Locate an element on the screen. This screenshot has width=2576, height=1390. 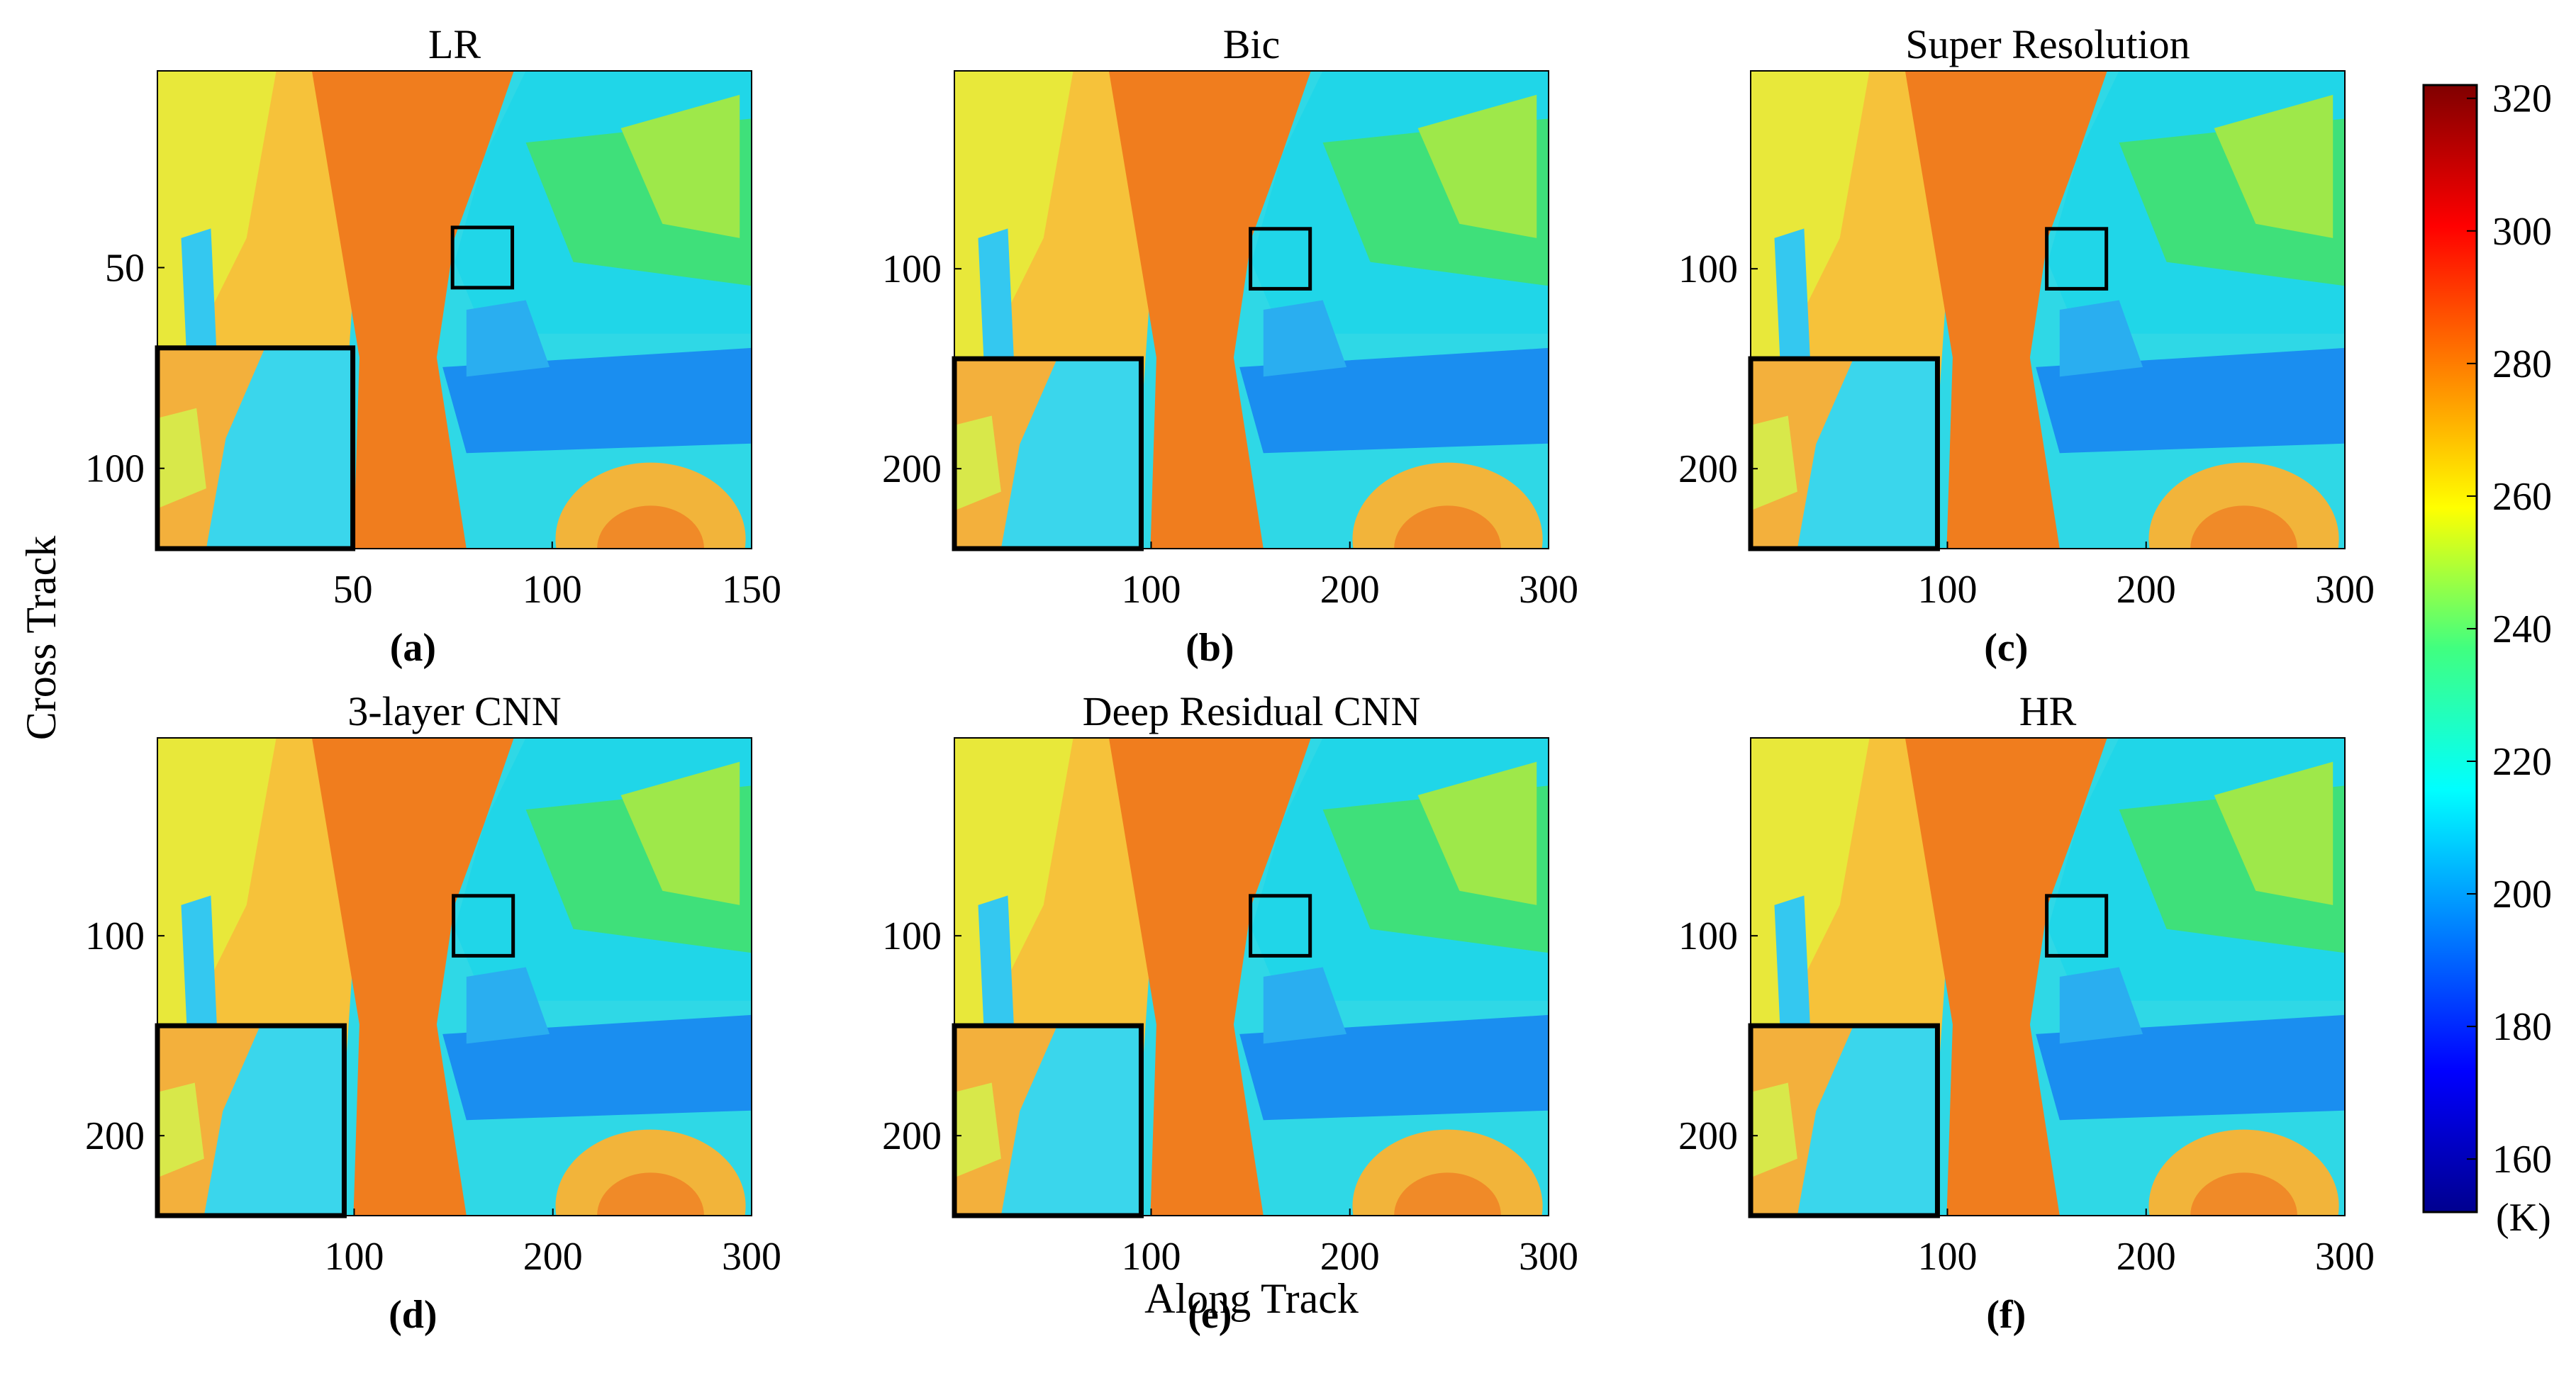
colorbar-tick-label: 300 is located at coordinates (2522, 232).